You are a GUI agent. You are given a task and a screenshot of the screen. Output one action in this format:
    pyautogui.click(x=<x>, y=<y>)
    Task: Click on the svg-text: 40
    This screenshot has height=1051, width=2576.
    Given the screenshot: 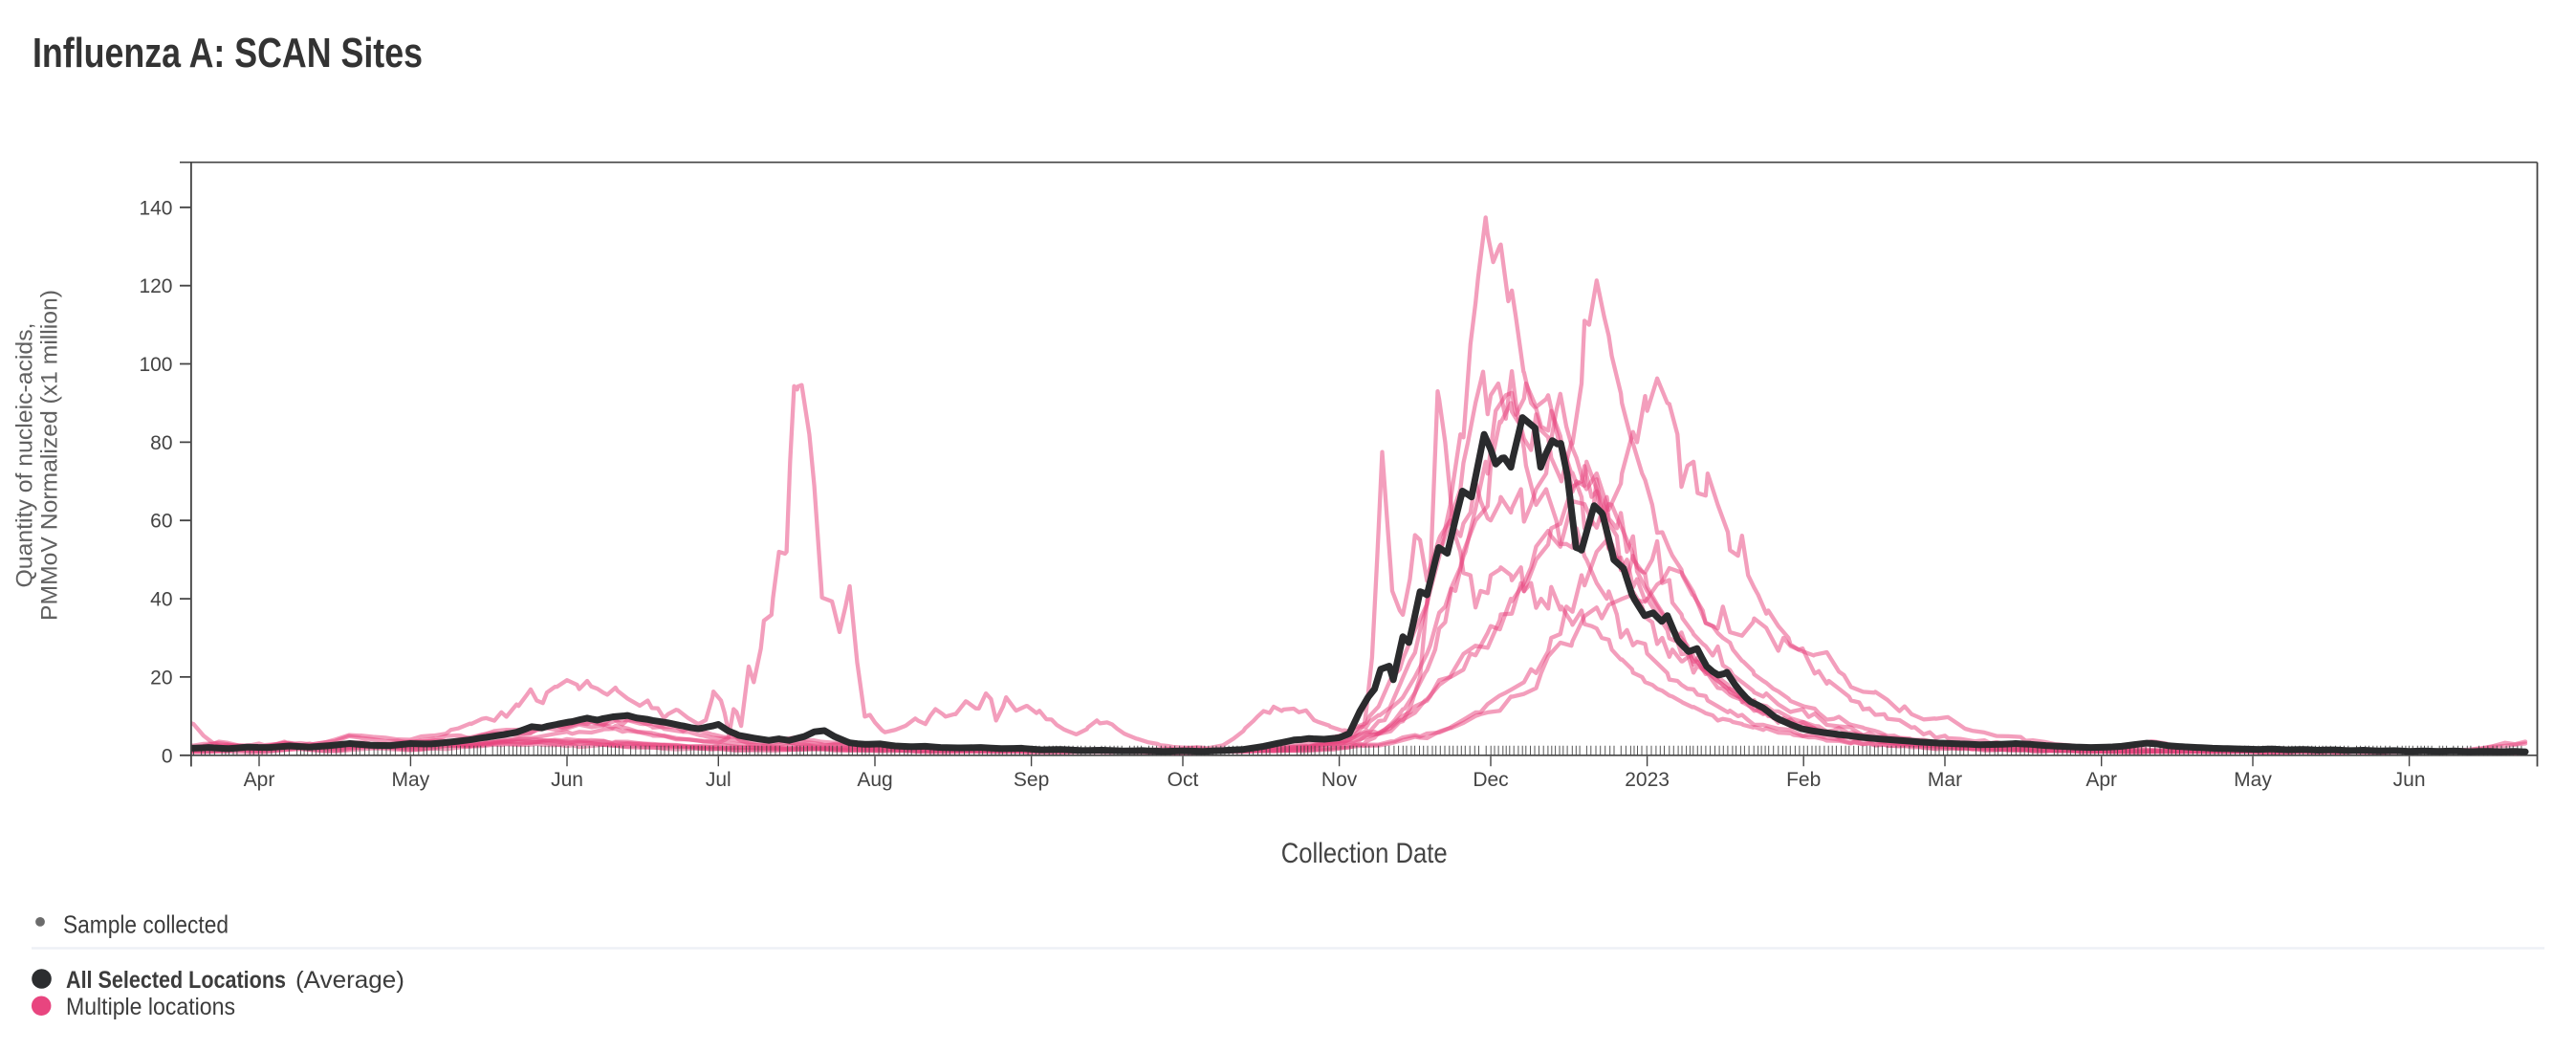 What is the action you would take?
    pyautogui.click(x=161, y=600)
    